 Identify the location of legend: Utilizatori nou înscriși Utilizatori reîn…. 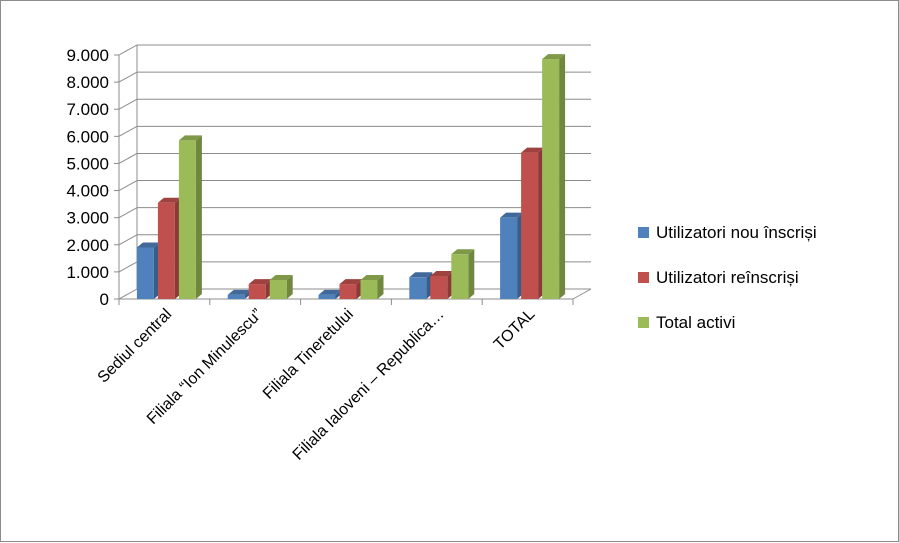
(727, 277).